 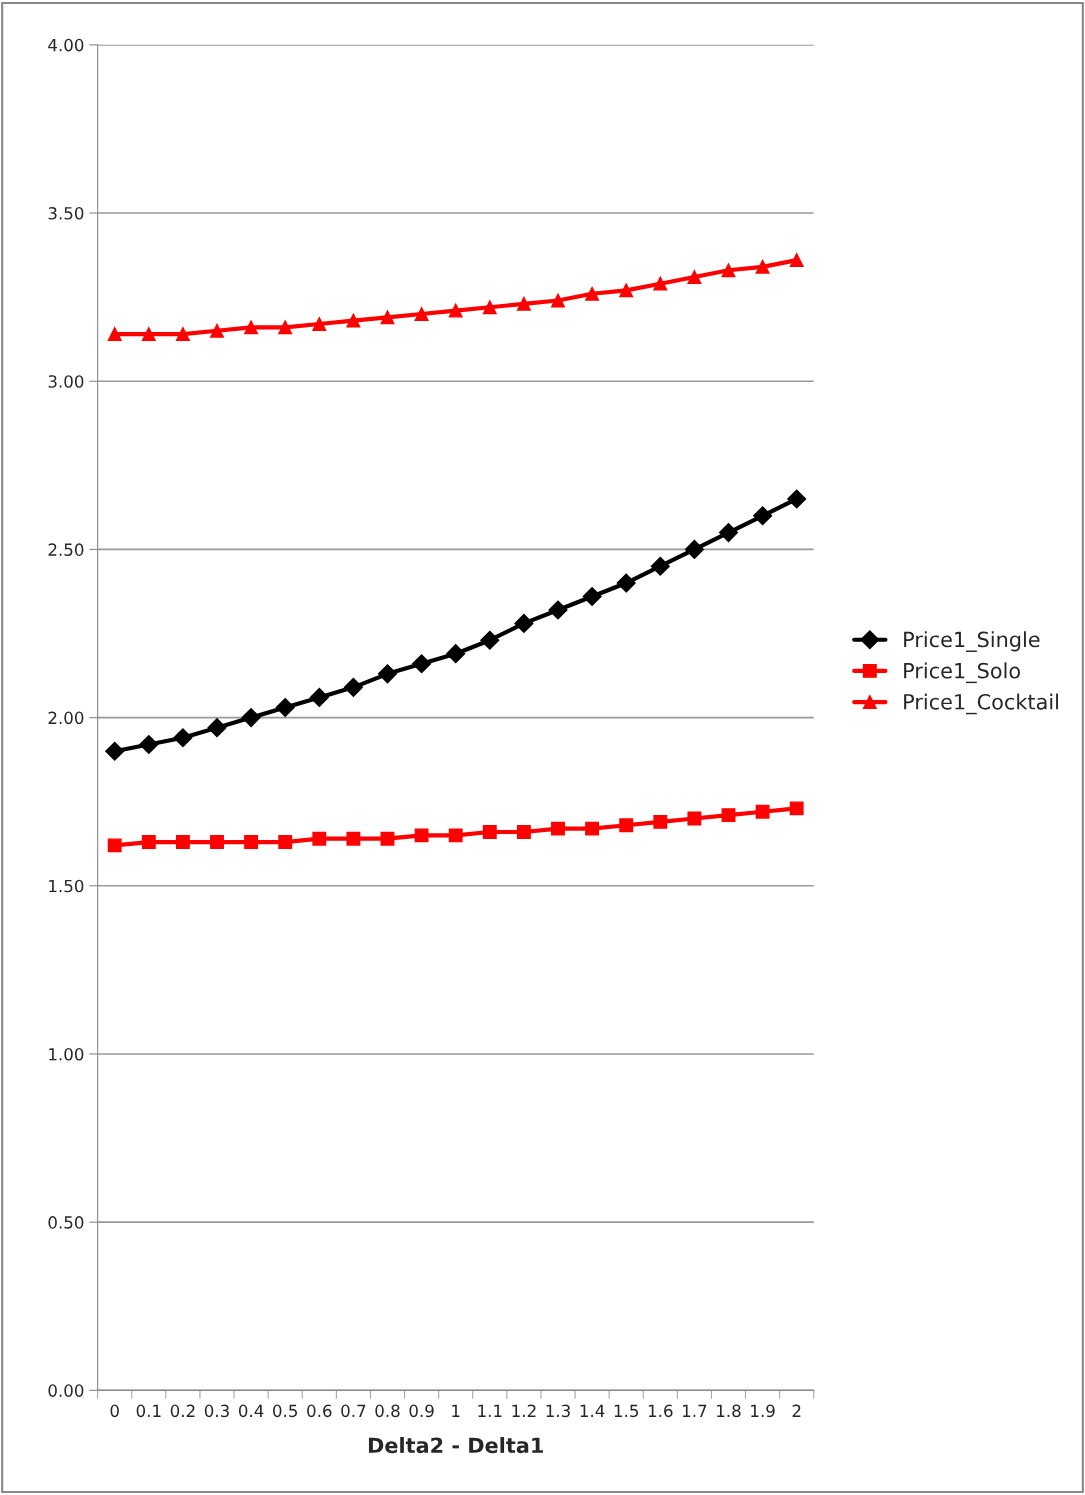 What do you see at coordinates (66, 718) in the screenshot?
I see `y-tick-label: 2.00` at bounding box center [66, 718].